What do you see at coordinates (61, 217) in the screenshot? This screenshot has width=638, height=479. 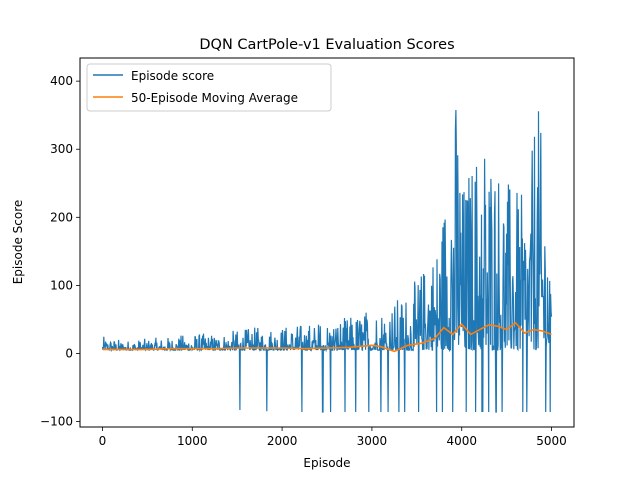 I see `y-tick-label: 200` at bounding box center [61, 217].